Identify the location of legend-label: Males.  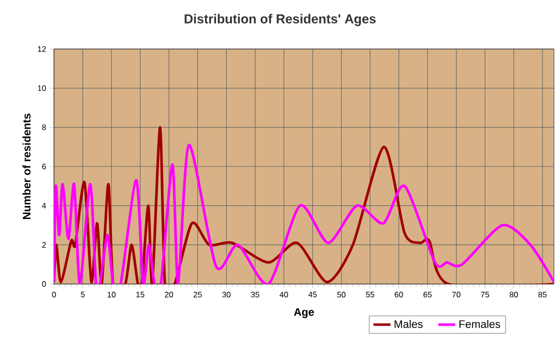
(408, 324).